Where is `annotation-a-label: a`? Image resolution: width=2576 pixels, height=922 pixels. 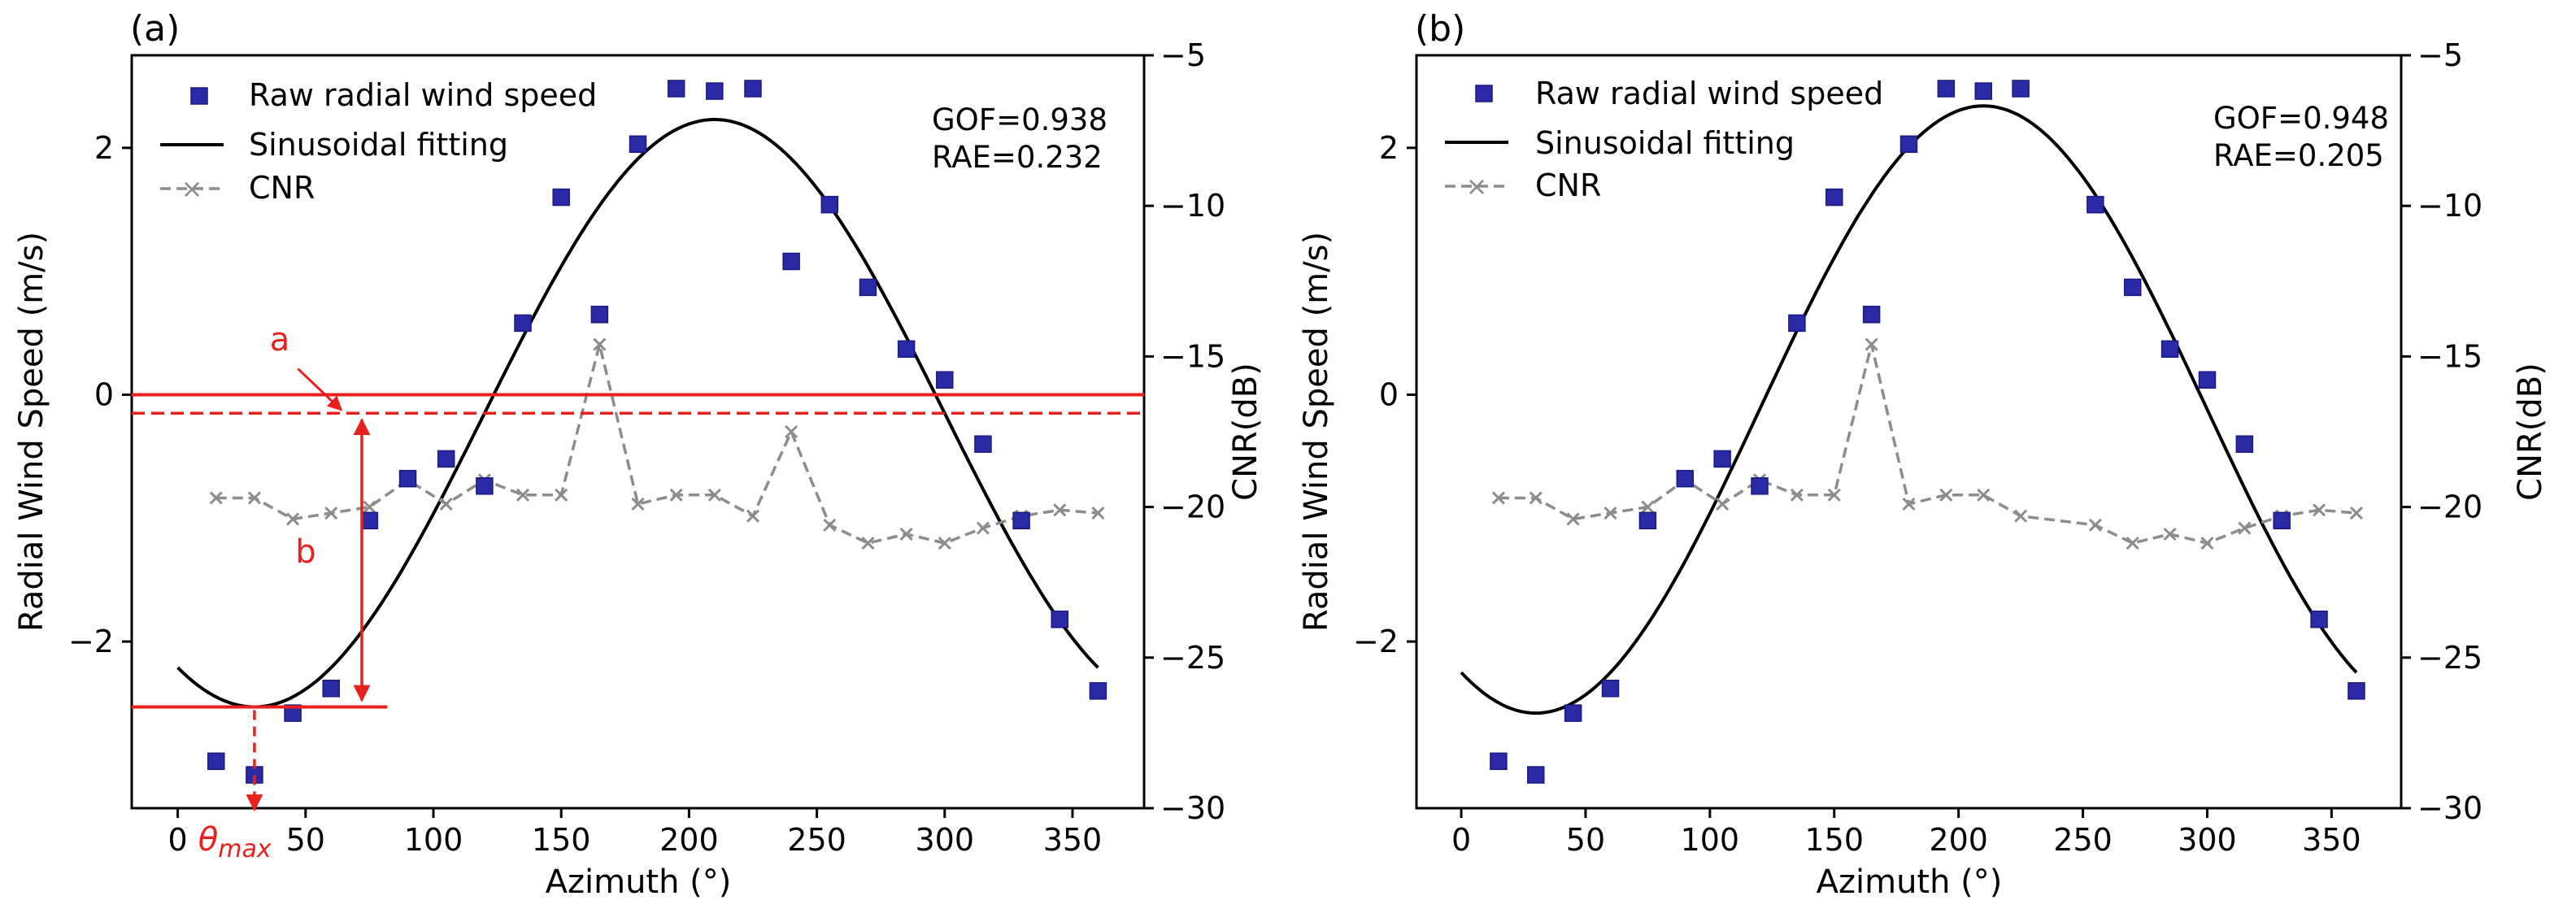 annotation-a-label: a is located at coordinates (280, 340).